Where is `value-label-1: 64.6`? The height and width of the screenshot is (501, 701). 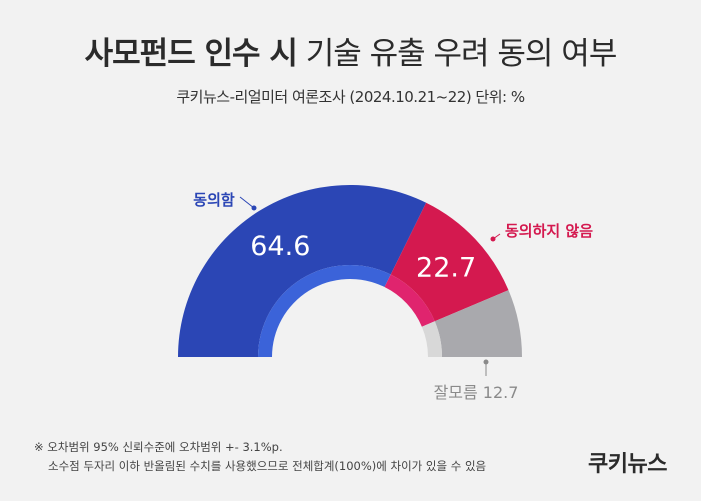 value-label-1: 64.6 is located at coordinates (280, 246).